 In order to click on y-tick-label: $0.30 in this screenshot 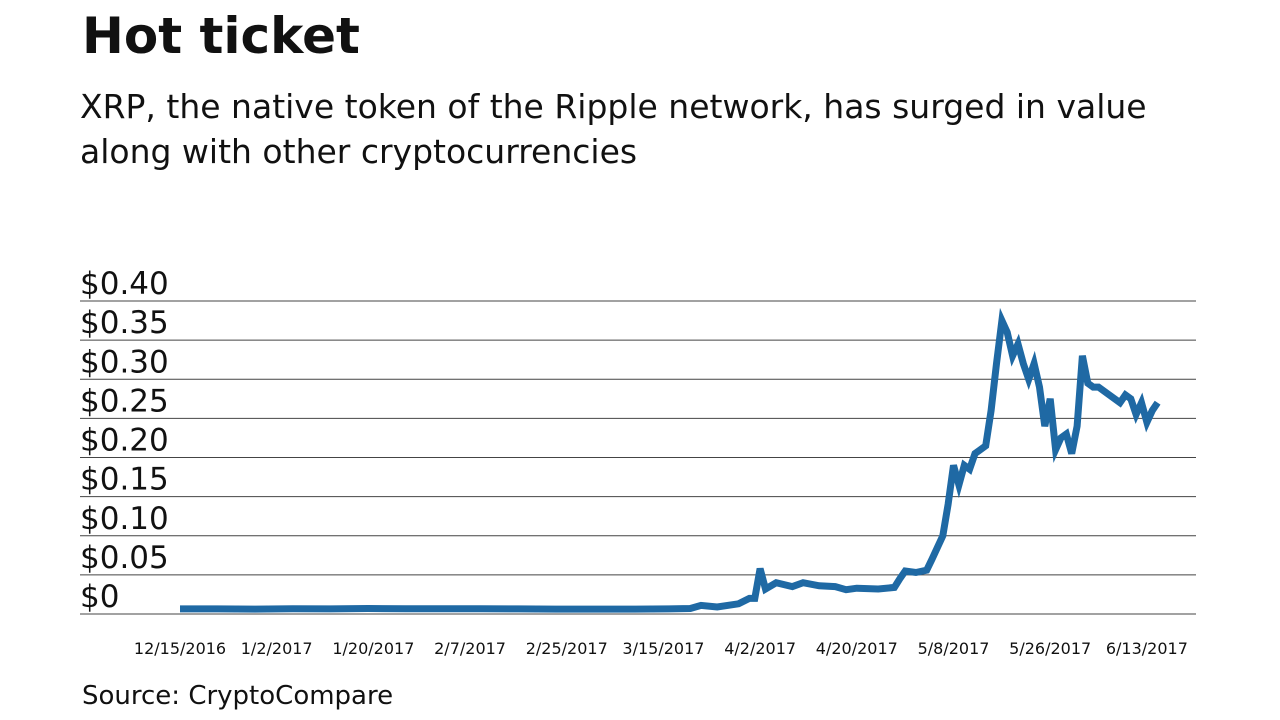, I will do `click(124, 362)`.